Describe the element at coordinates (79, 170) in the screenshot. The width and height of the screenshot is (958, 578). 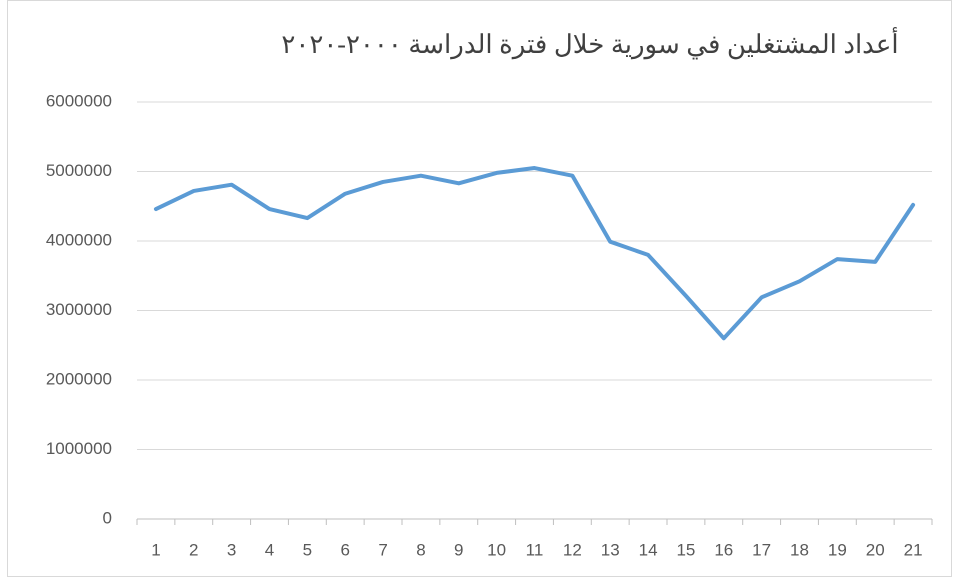
I see `y-tick-label: 5000000` at that location.